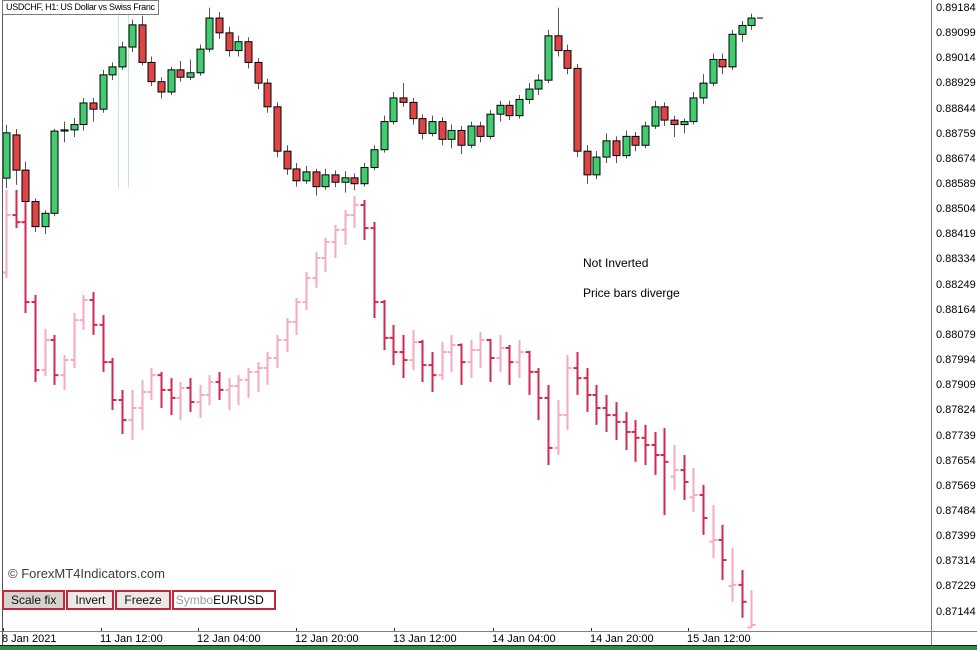 This screenshot has height=650, width=977. Describe the element at coordinates (956, 611) in the screenshot. I see `price-axis-label: 0.87144` at that location.